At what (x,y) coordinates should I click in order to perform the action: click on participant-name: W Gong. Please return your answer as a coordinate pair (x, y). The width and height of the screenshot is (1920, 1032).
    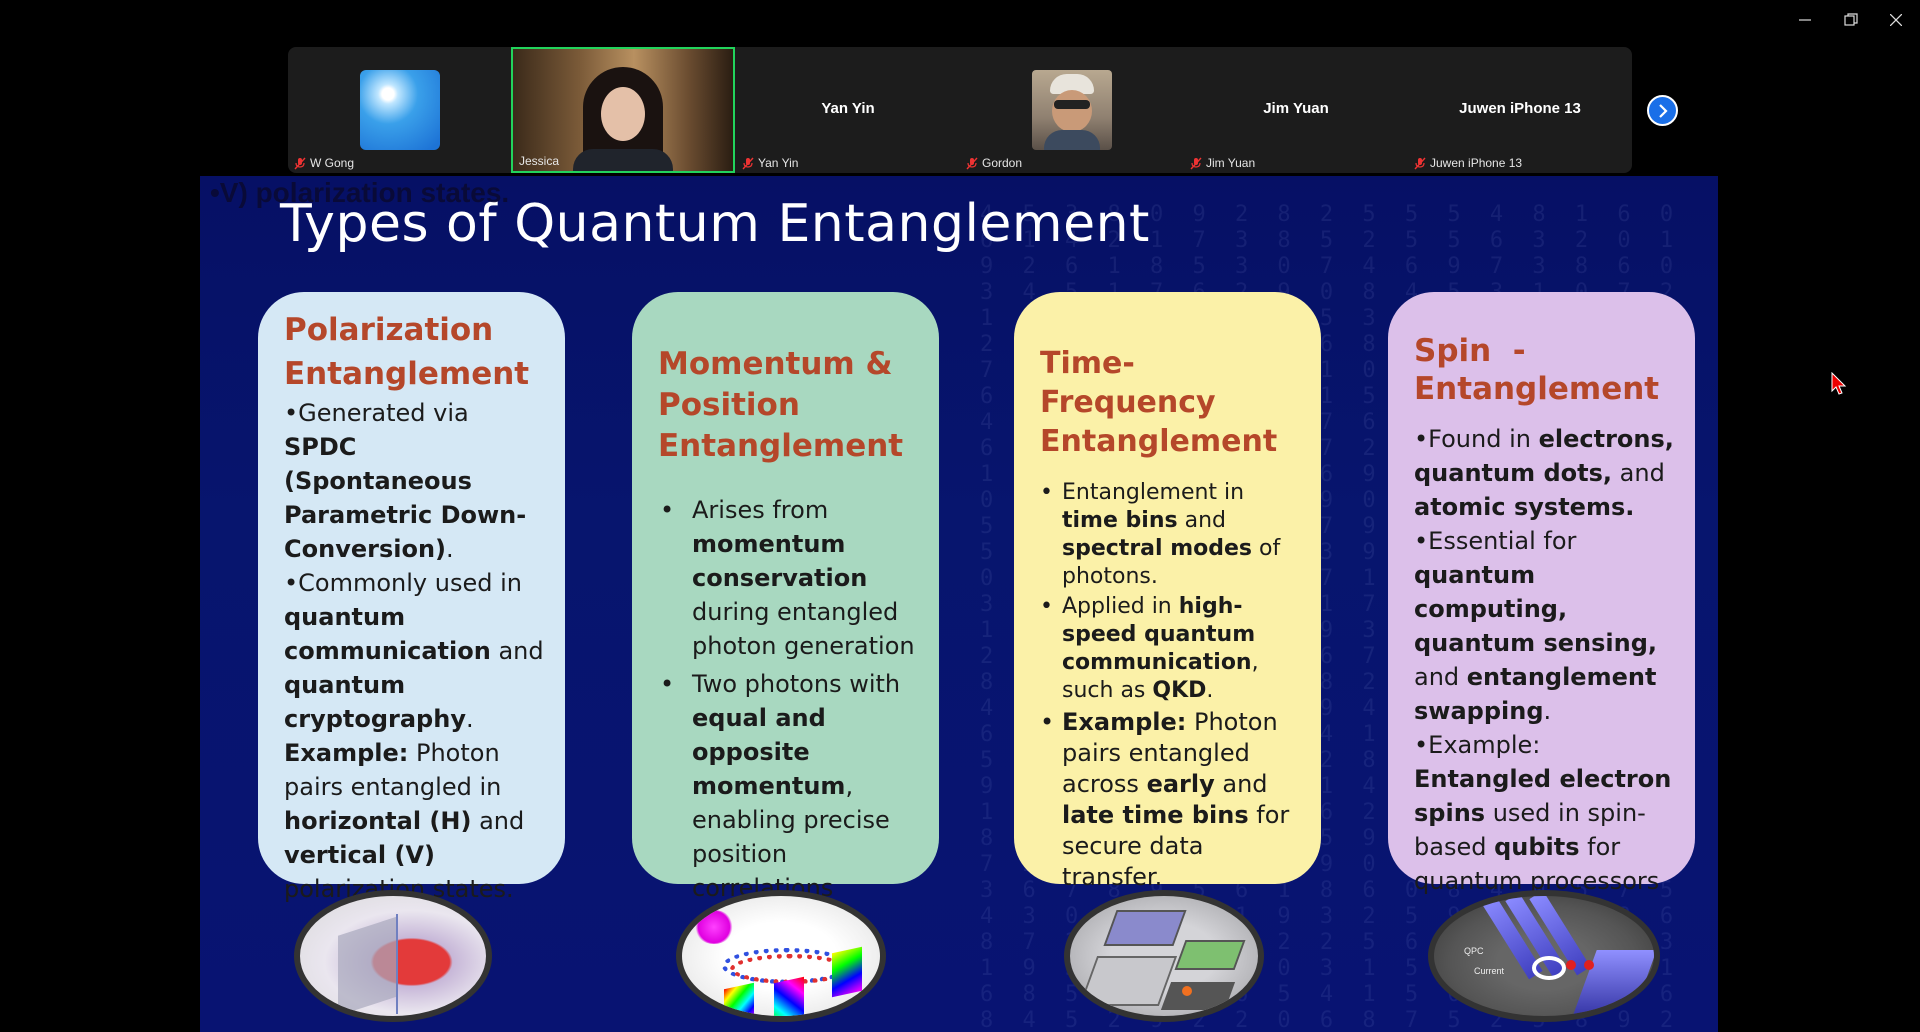
    Looking at the image, I should click on (332, 163).